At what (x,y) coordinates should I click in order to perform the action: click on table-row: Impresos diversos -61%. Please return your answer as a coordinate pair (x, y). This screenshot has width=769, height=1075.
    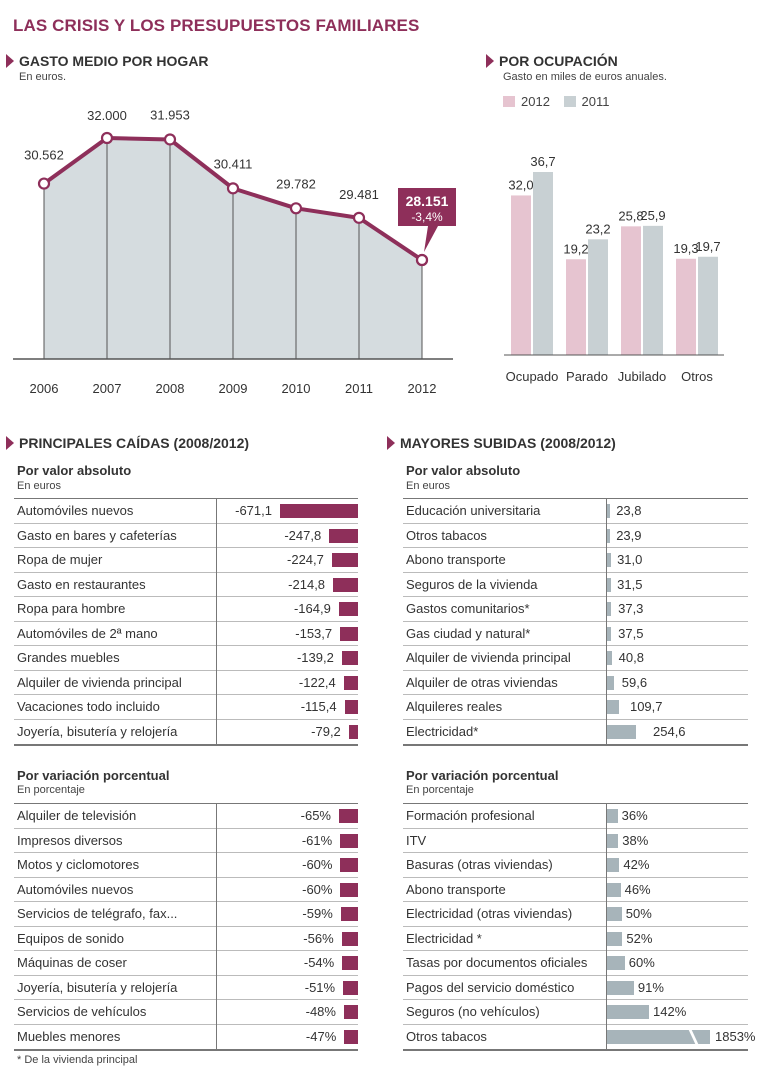
    Looking at the image, I should click on (186, 841).